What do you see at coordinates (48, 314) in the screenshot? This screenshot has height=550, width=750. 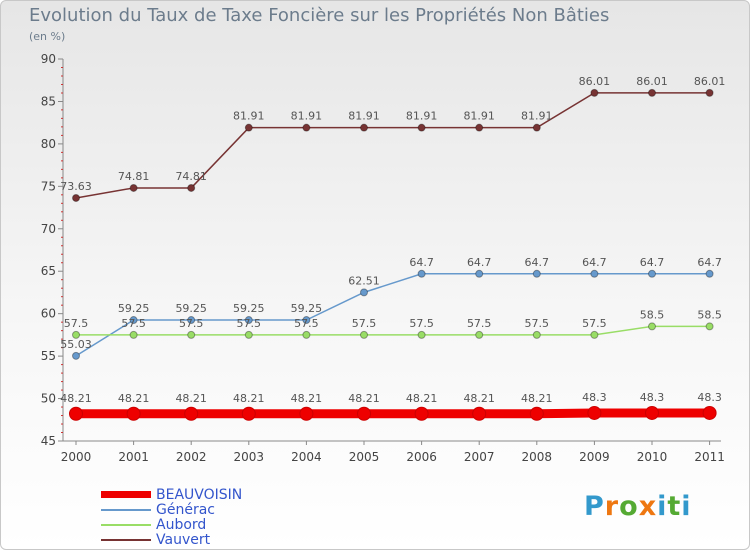 I see `y-tick-label: 60` at bounding box center [48, 314].